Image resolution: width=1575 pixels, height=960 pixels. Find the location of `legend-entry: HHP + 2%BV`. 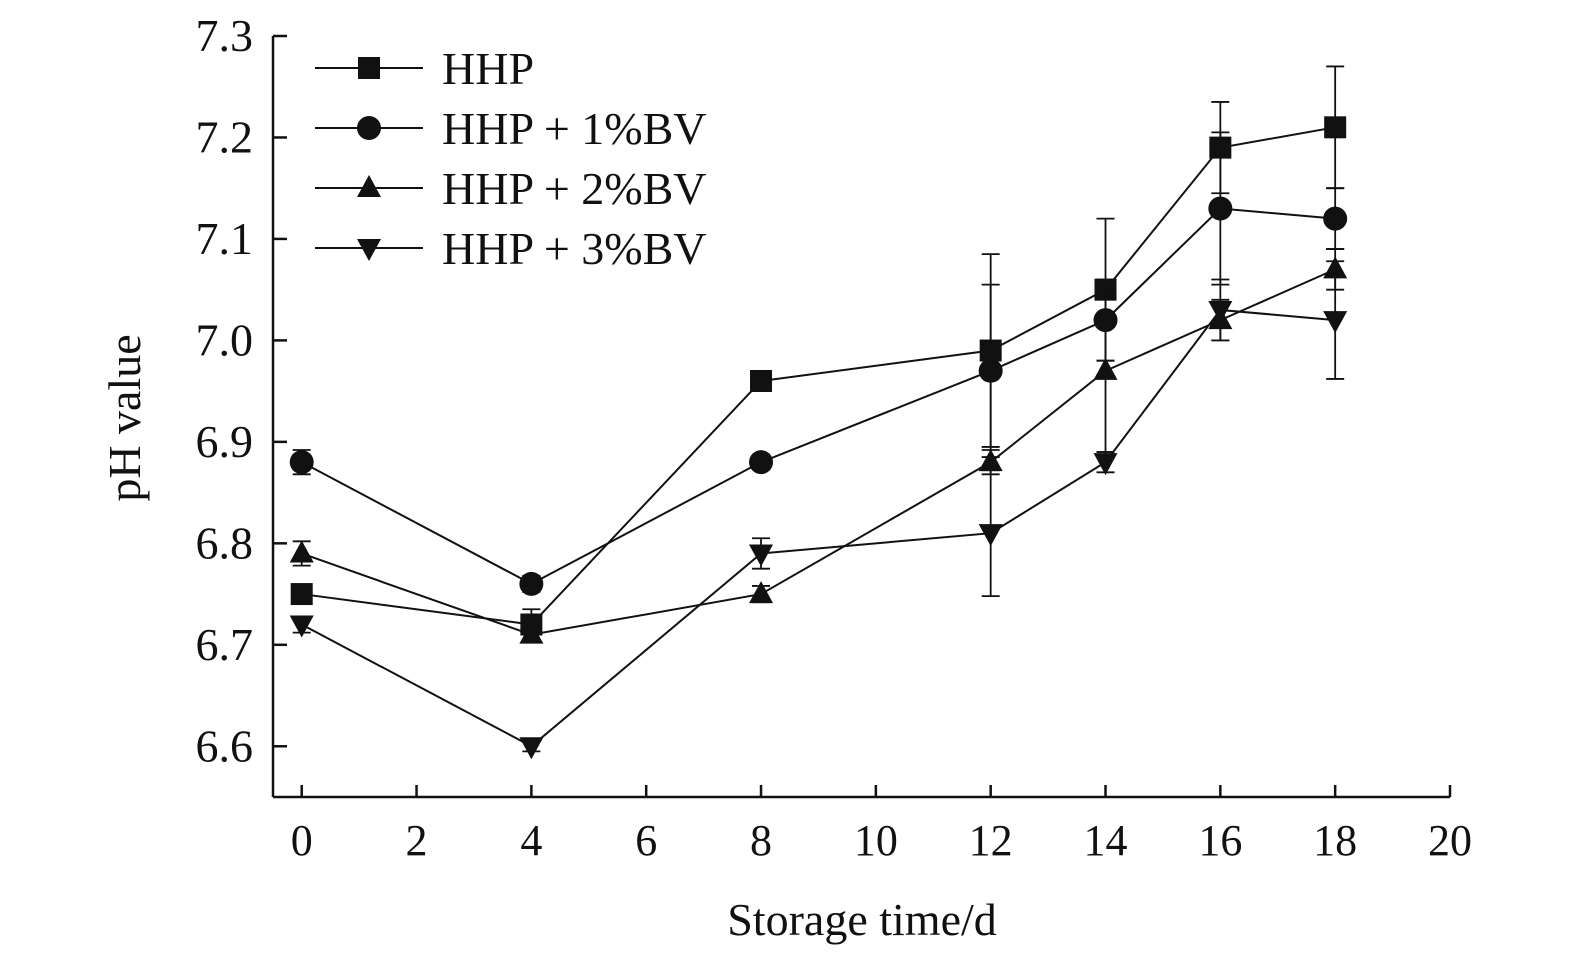

legend-entry: HHP + 2%BV is located at coordinates (510, 188).